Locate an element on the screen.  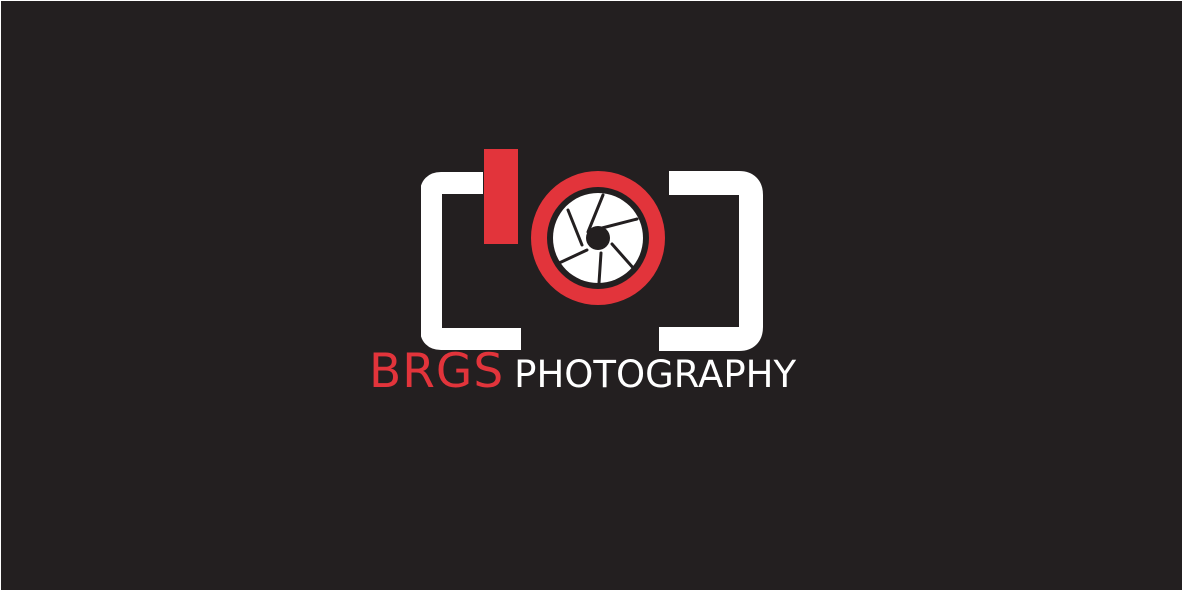
camera-aperture-icon is located at coordinates (592, 250).